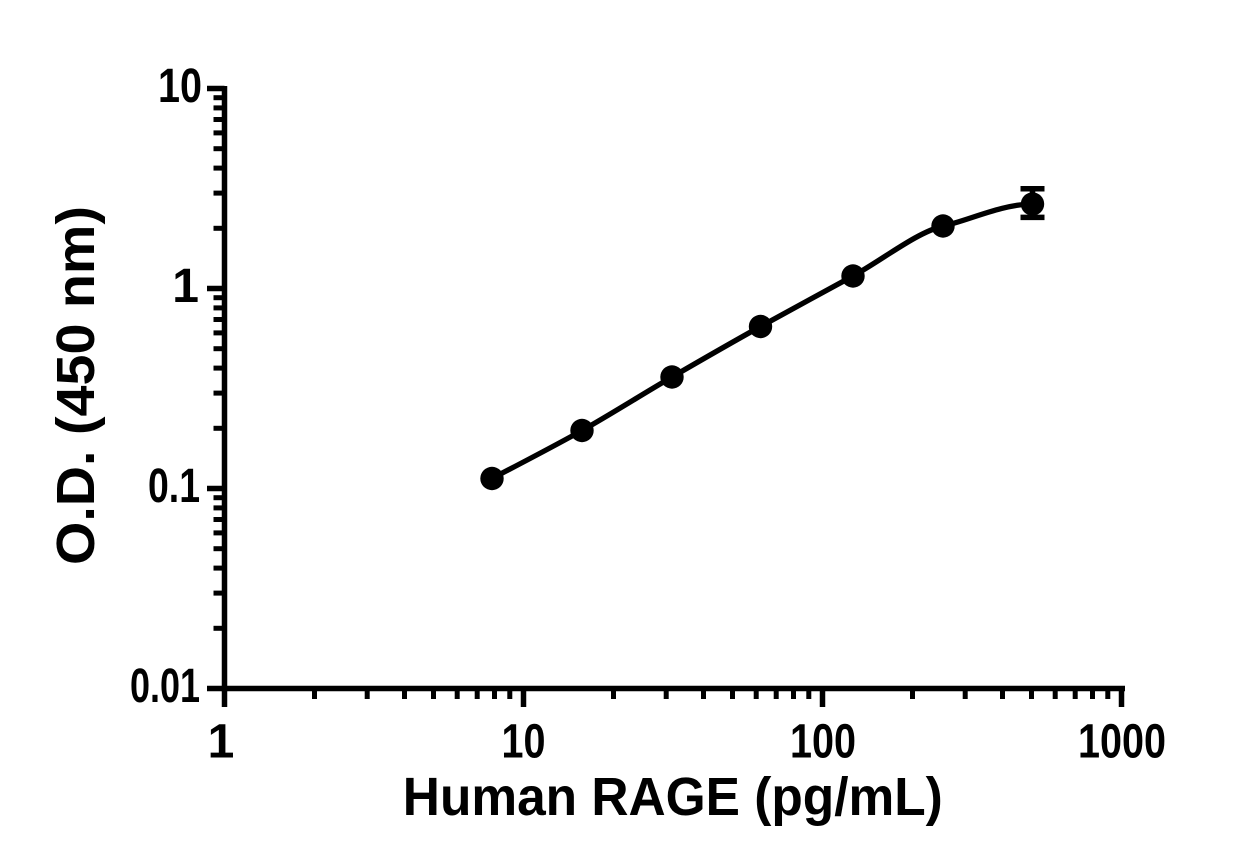 The image size is (1248, 867). Describe the element at coordinates (174, 486) in the screenshot. I see `svg-text: 0.1` at that location.